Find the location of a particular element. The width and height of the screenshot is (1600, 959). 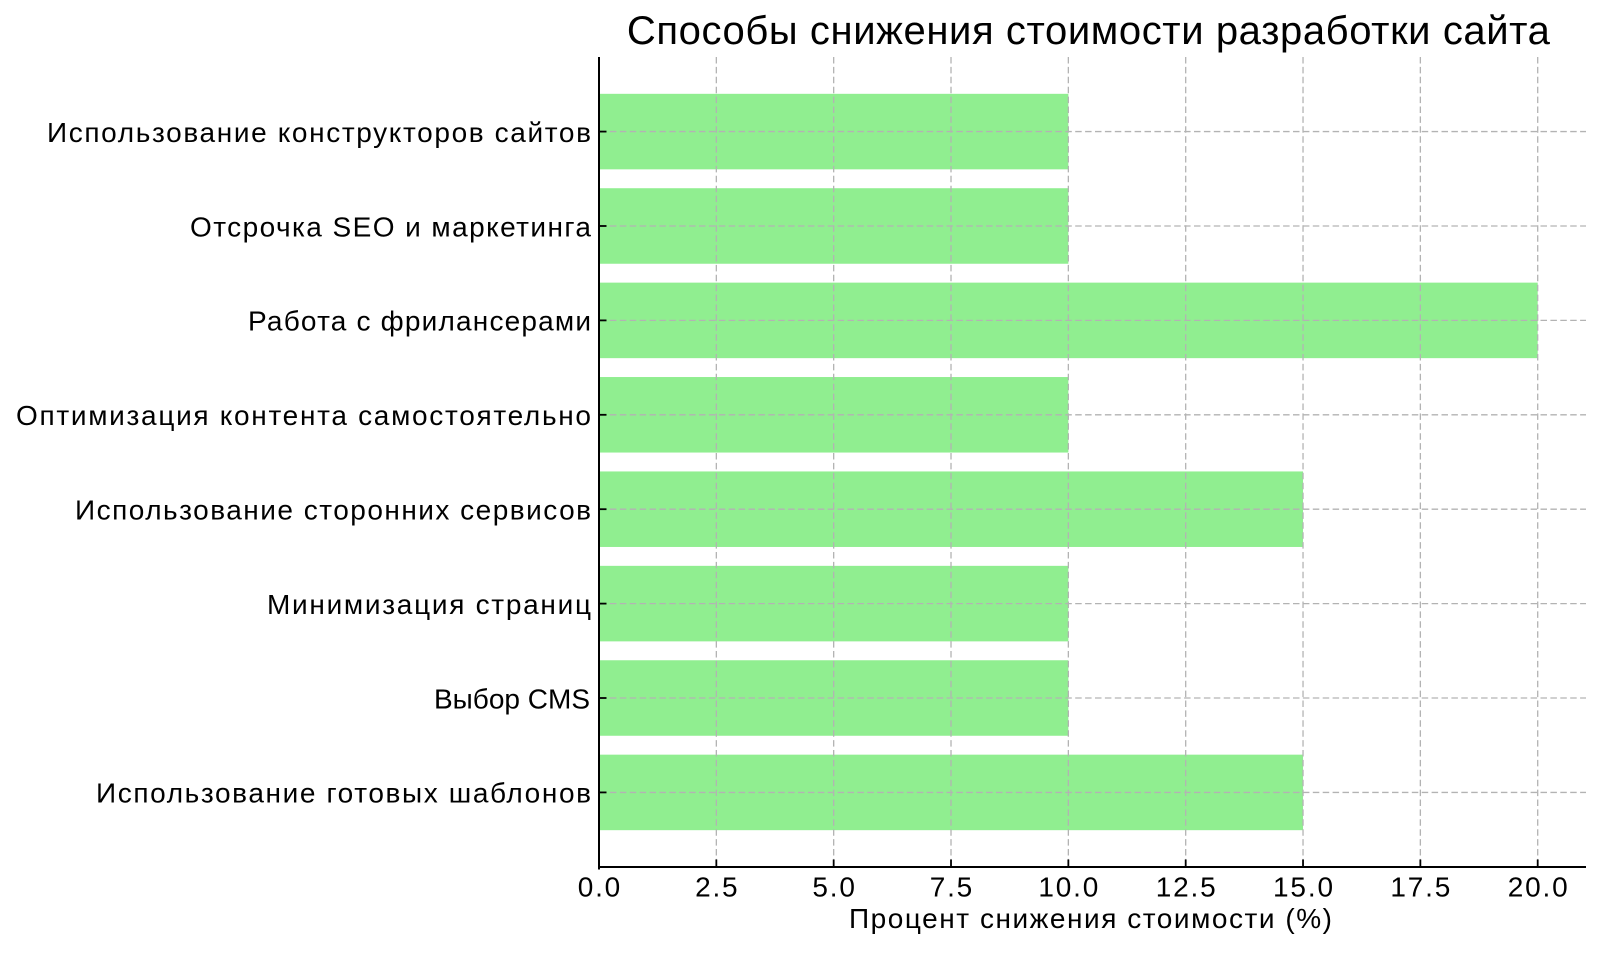

svg-text: Выбор CMS is located at coordinates (512, 698).